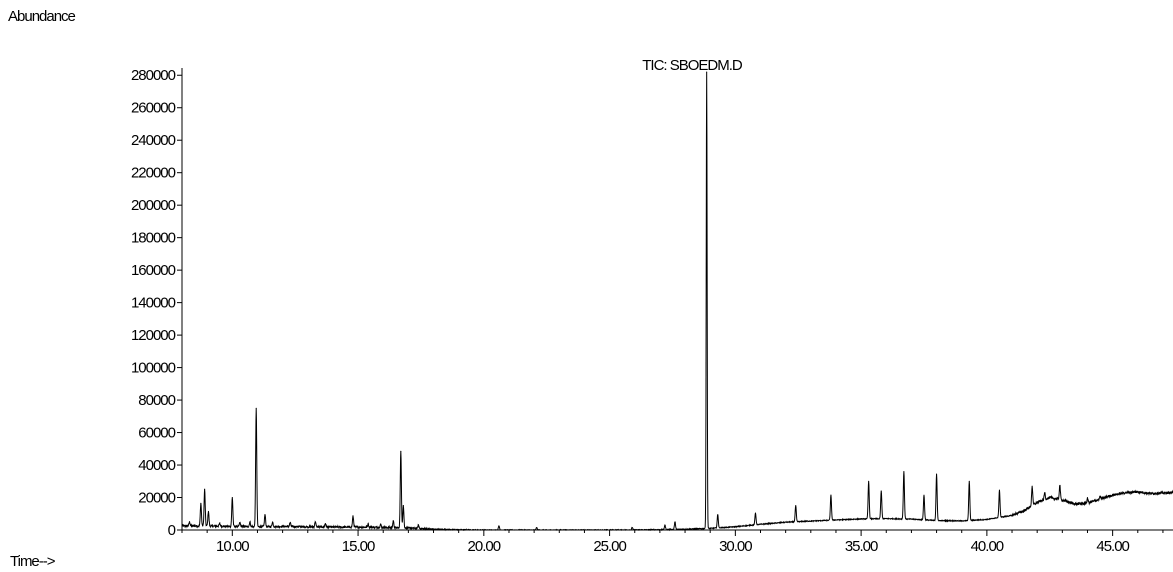 The width and height of the screenshot is (1173, 572). Describe the element at coordinates (358, 546) in the screenshot. I see `x-tick-label: 15.00` at that location.